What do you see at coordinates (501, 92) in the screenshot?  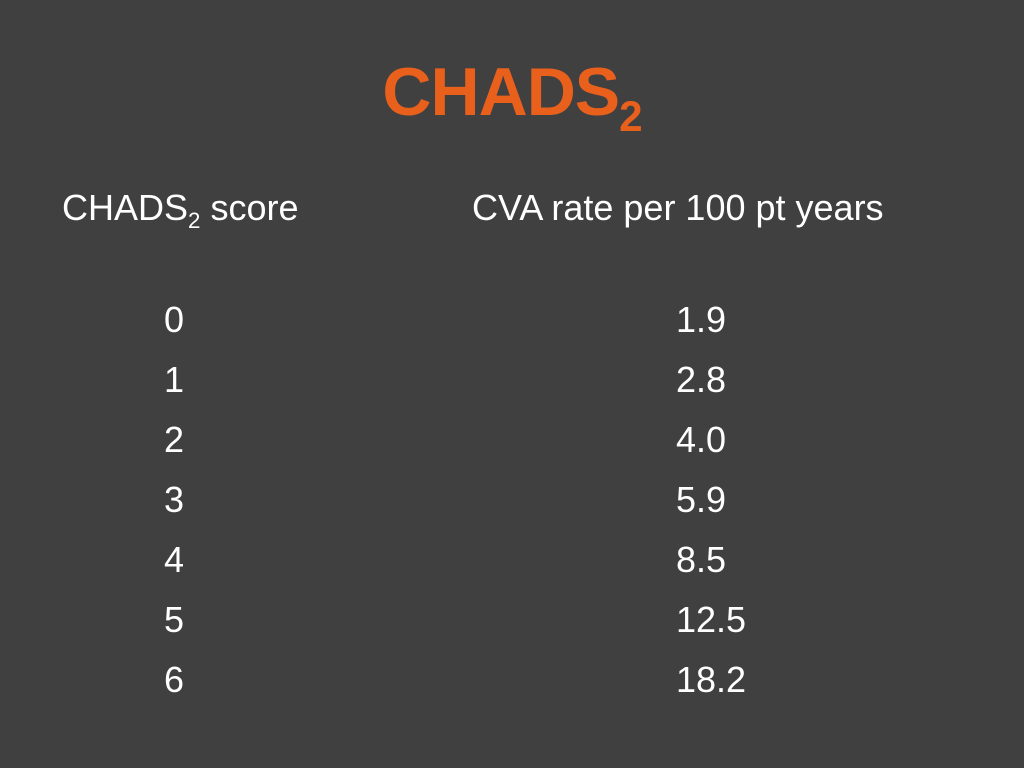 I see `slide-title-main: CHADS` at bounding box center [501, 92].